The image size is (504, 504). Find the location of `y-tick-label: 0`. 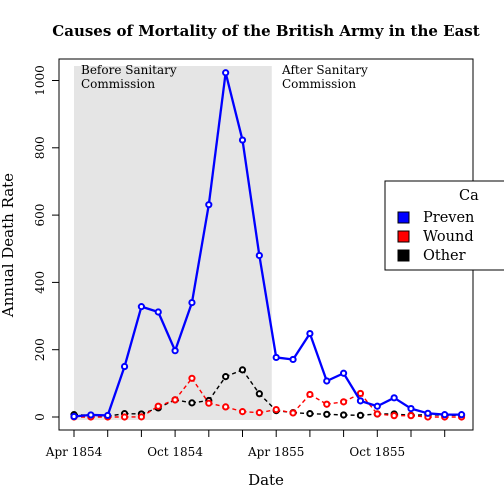

y-tick-label: 0 is located at coordinates (40, 417).